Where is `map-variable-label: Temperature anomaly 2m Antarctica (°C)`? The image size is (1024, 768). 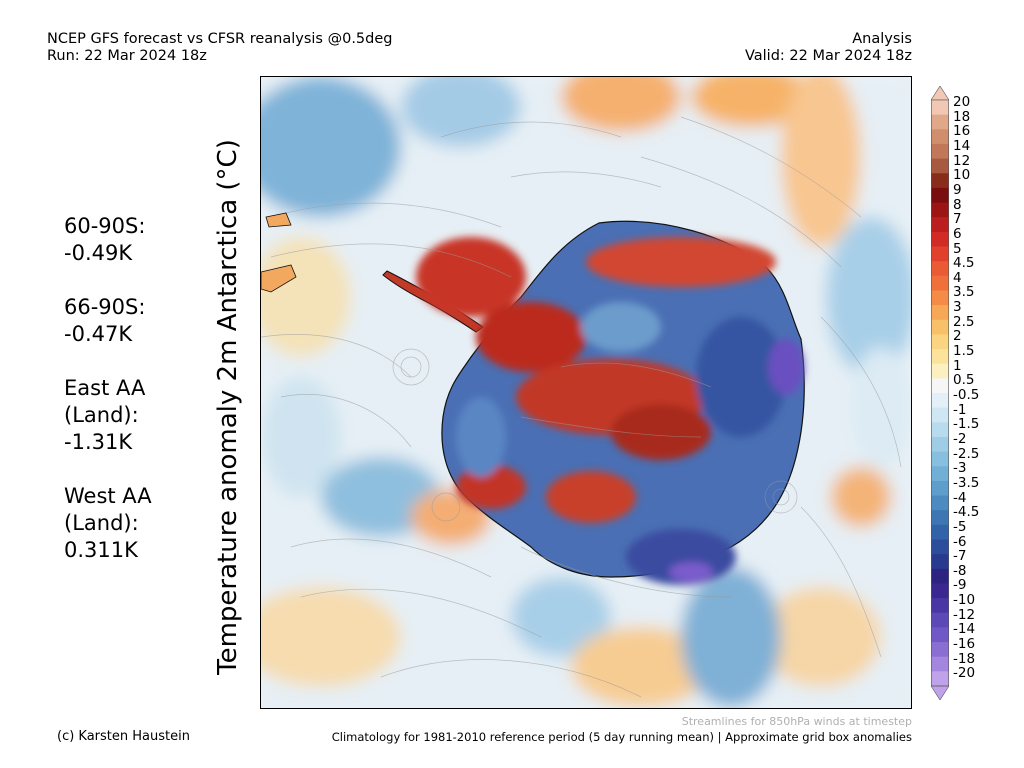
map-variable-label: Temperature anomaly 2m Antarctica (°C) is located at coordinates (228, 407).